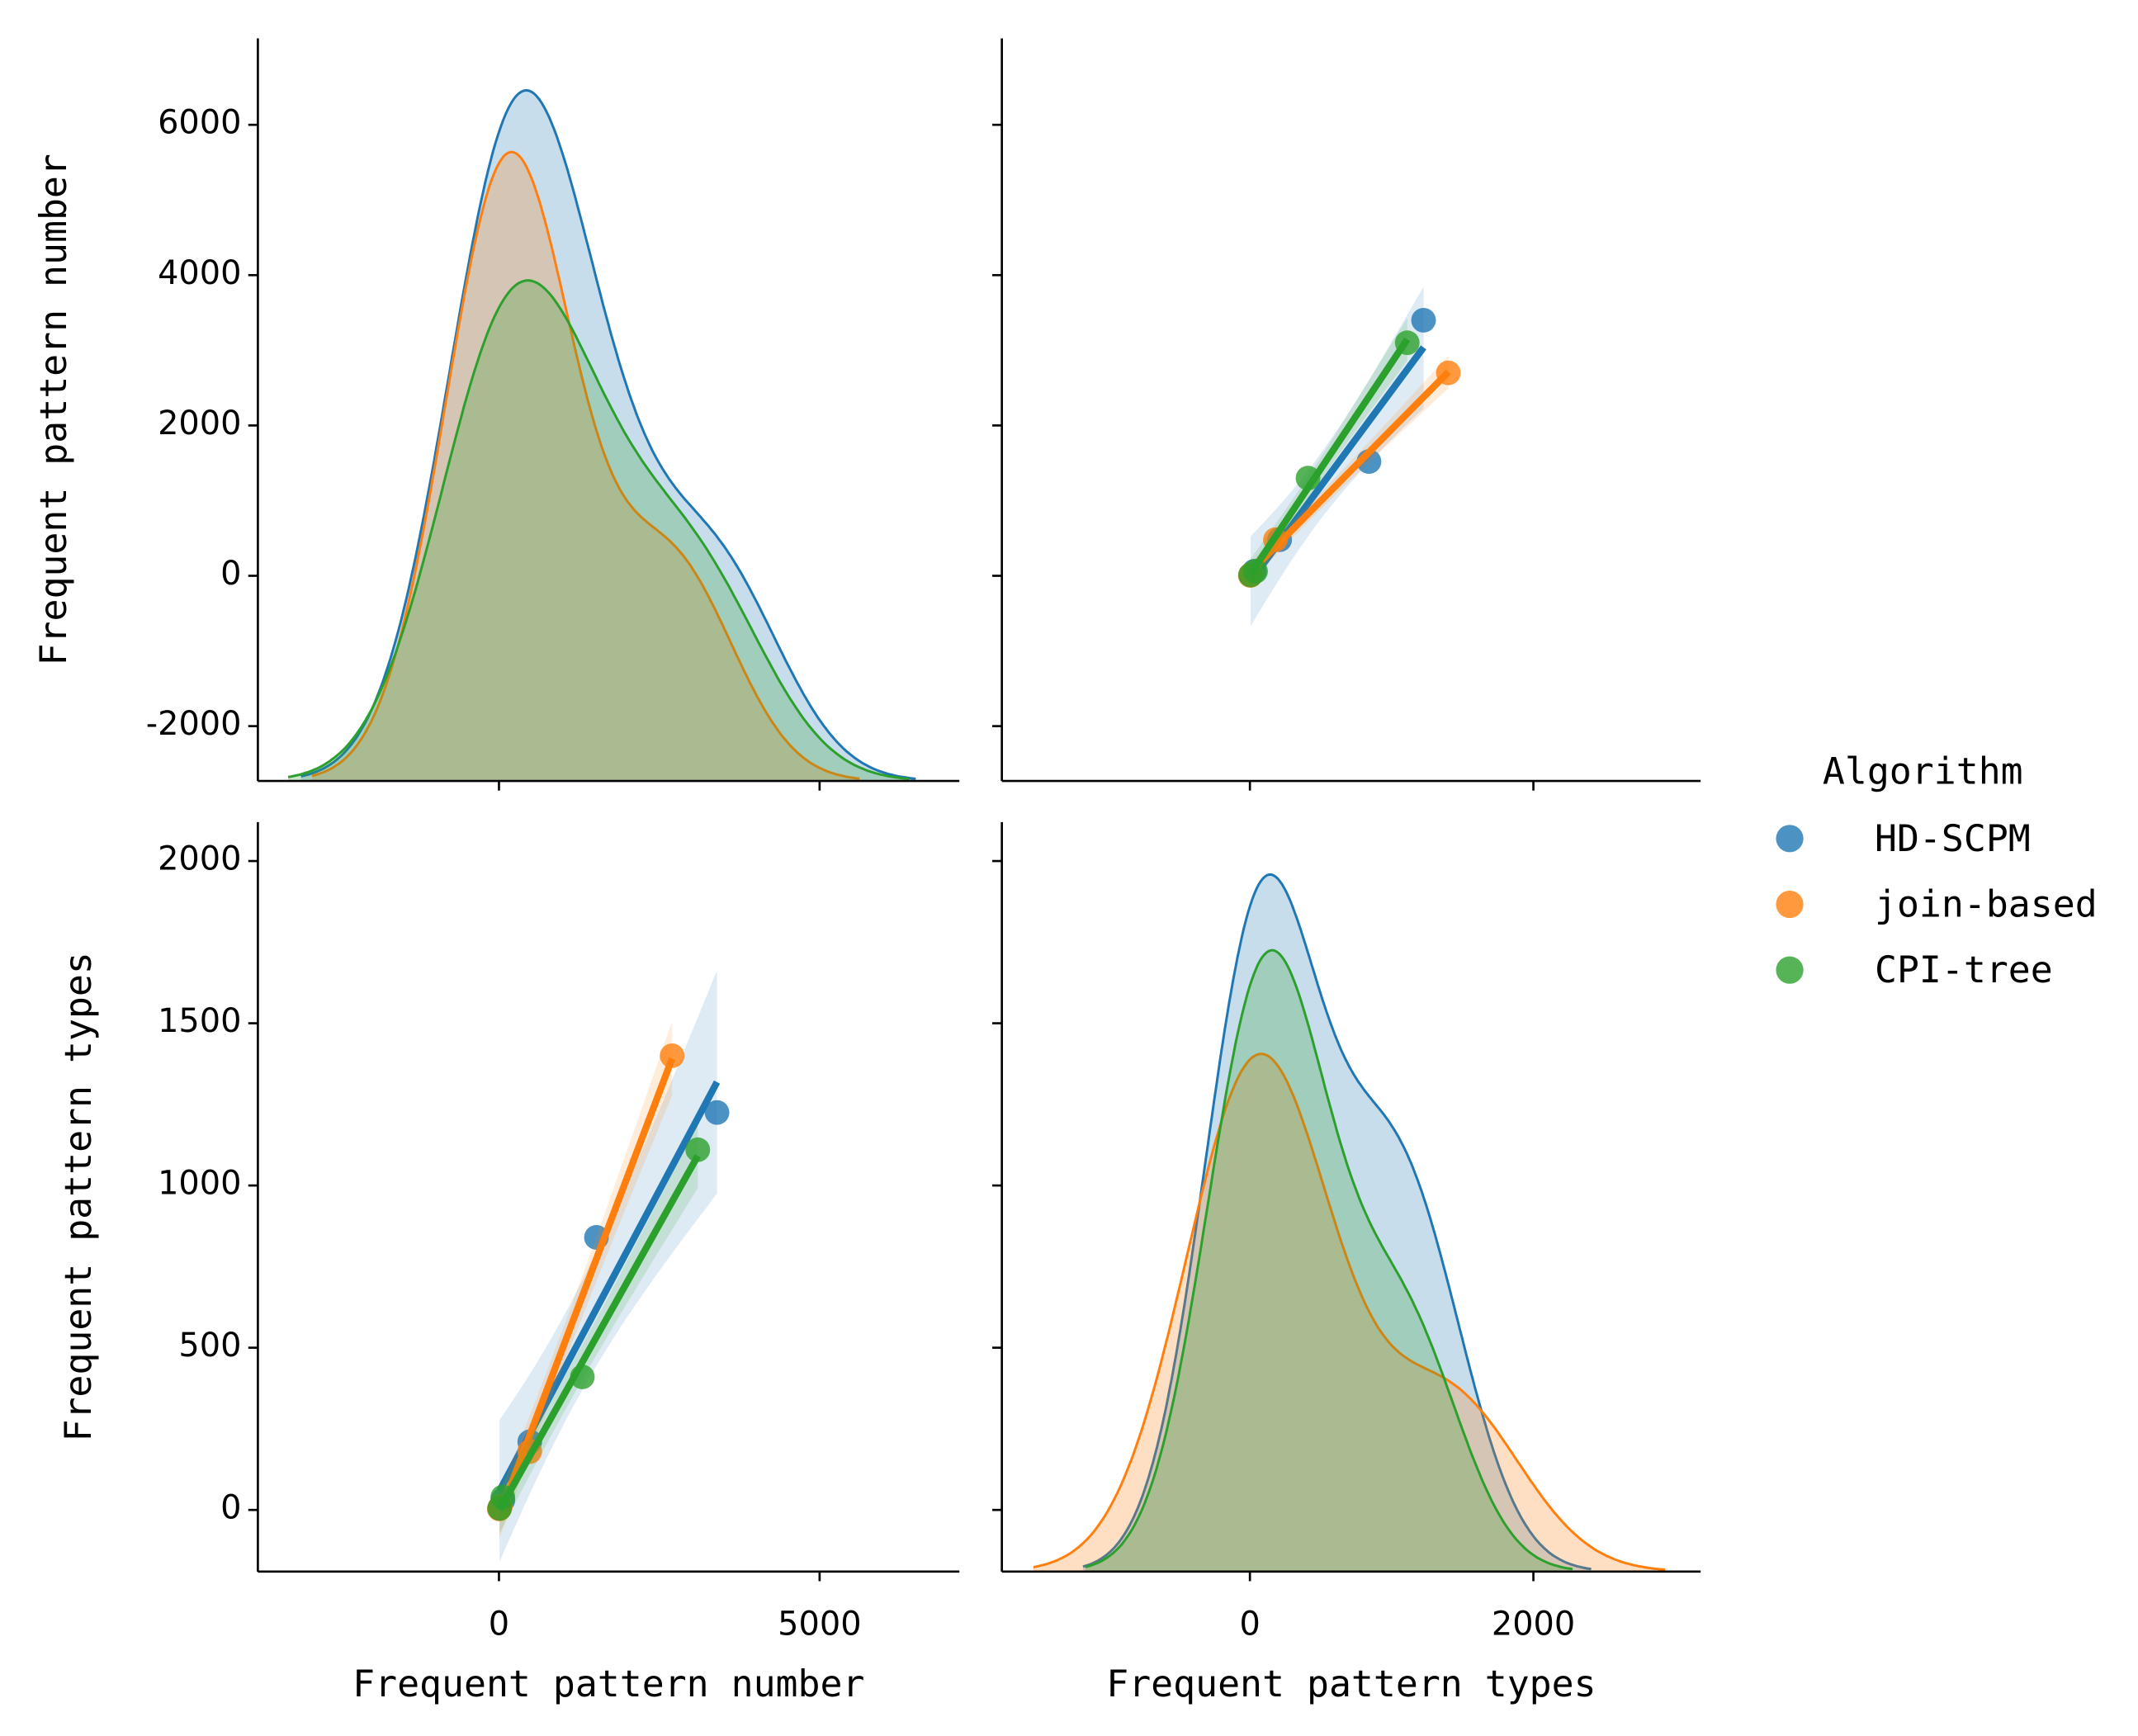 Image resolution: width=2138 pixels, height=1736 pixels. What do you see at coordinates (1964, 970) in the screenshot?
I see `legend-label: CPI-tree` at bounding box center [1964, 970].